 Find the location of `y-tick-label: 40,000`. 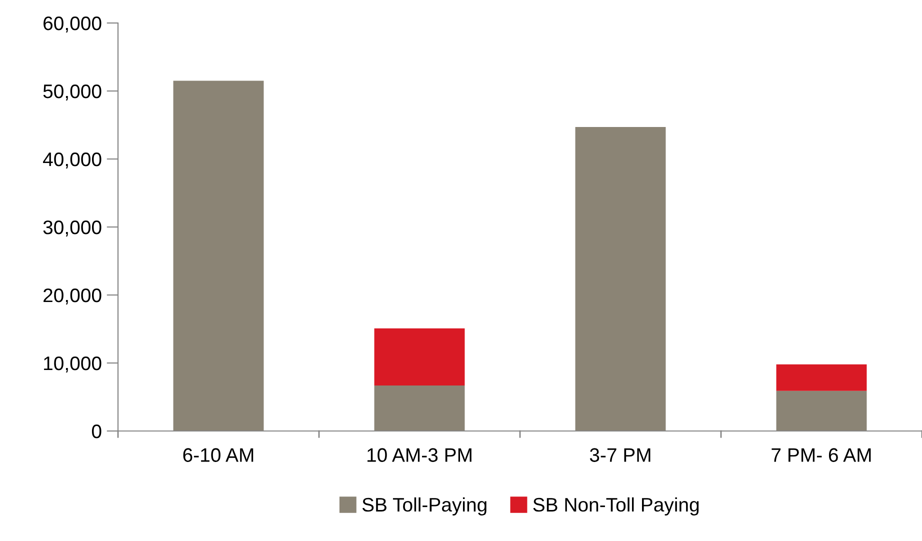

y-tick-label: 40,000 is located at coordinates (72, 160).